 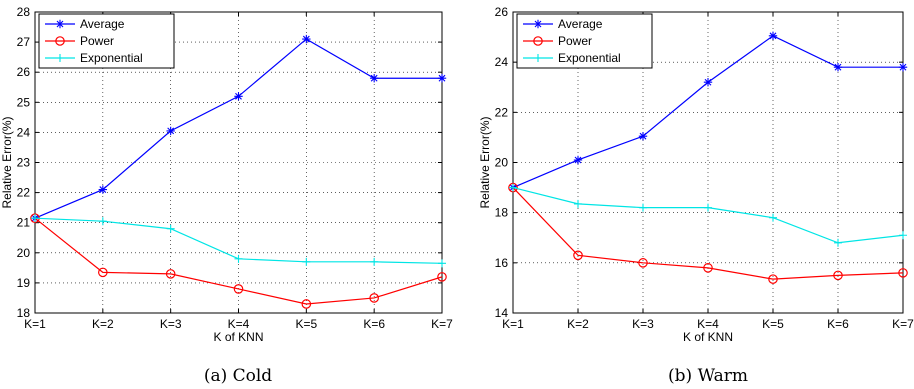 What do you see at coordinates (24, 102) in the screenshot?
I see `y-tick-label: 25` at bounding box center [24, 102].